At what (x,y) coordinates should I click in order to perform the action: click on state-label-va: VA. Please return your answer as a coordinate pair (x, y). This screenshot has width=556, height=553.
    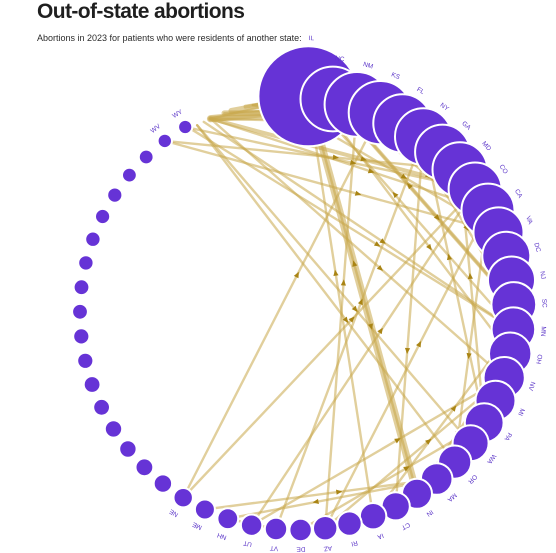
    Looking at the image, I should click on (529, 220).